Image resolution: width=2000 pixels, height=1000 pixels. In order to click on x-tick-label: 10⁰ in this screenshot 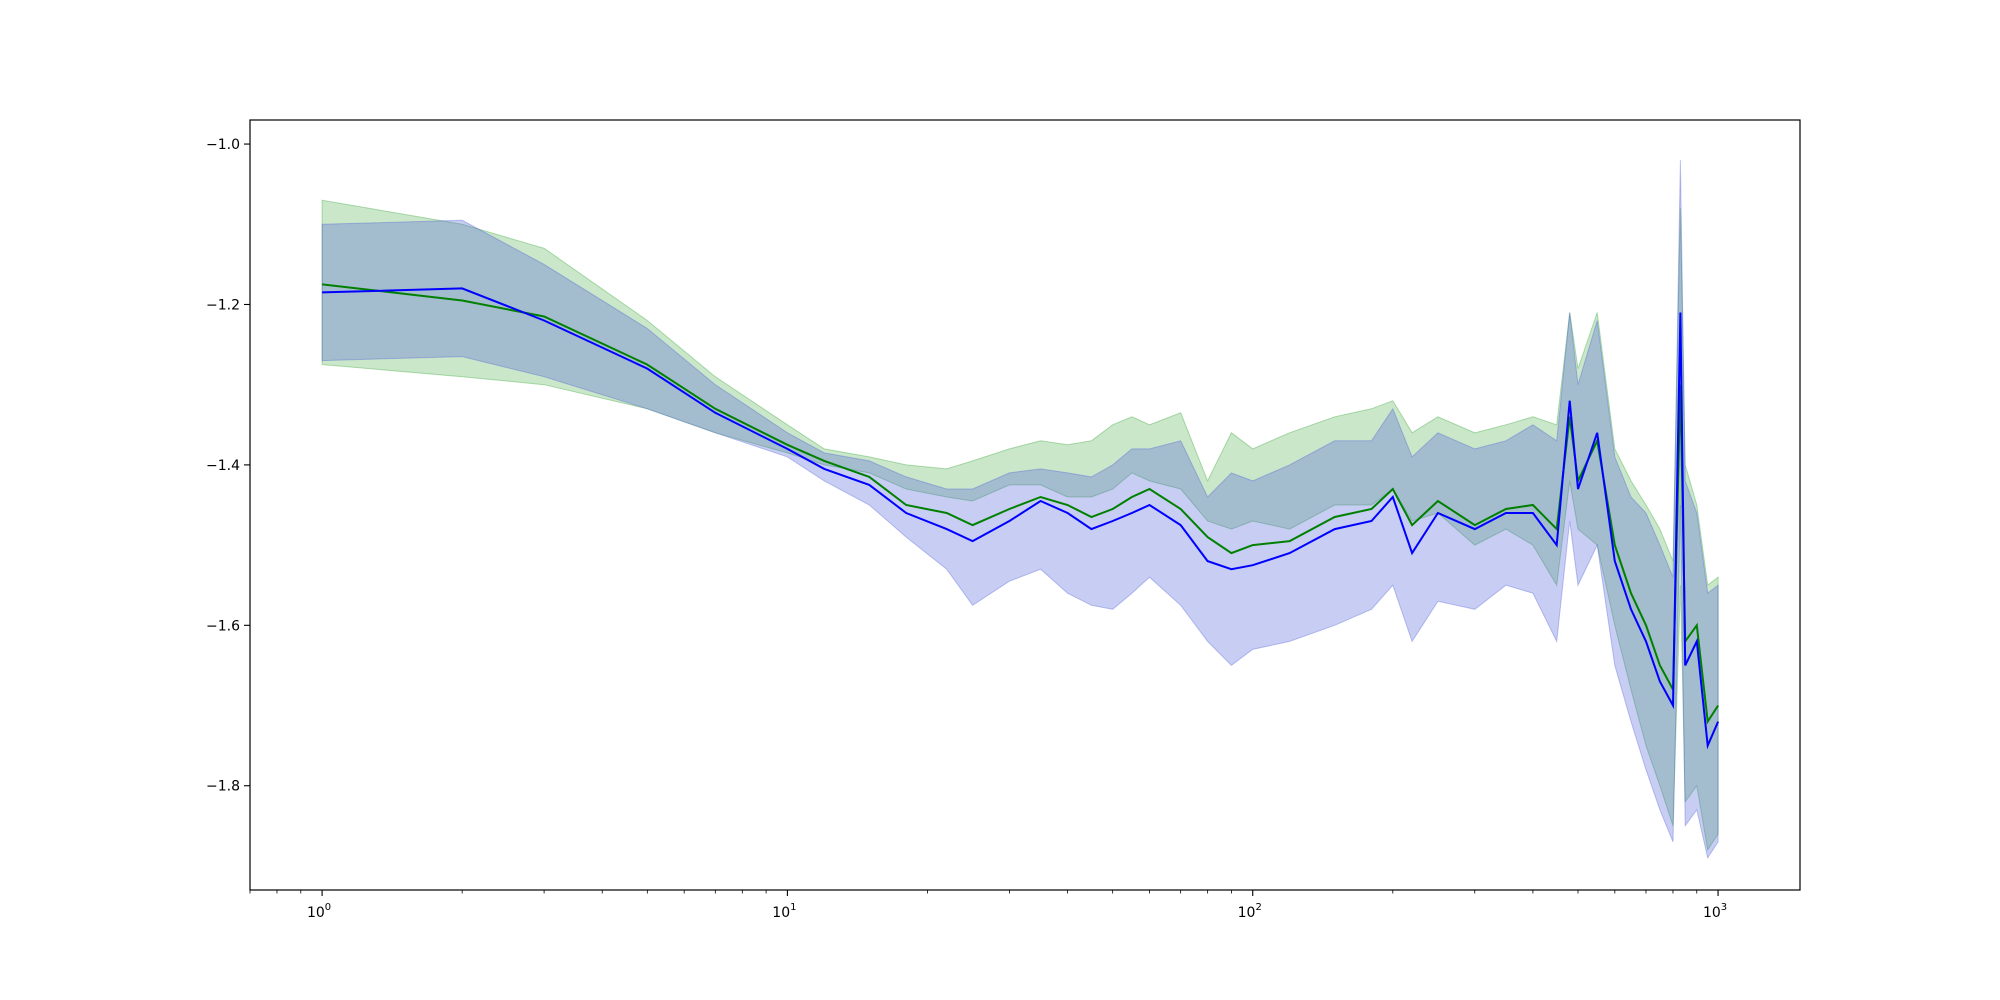, I will do `click(319, 911)`.